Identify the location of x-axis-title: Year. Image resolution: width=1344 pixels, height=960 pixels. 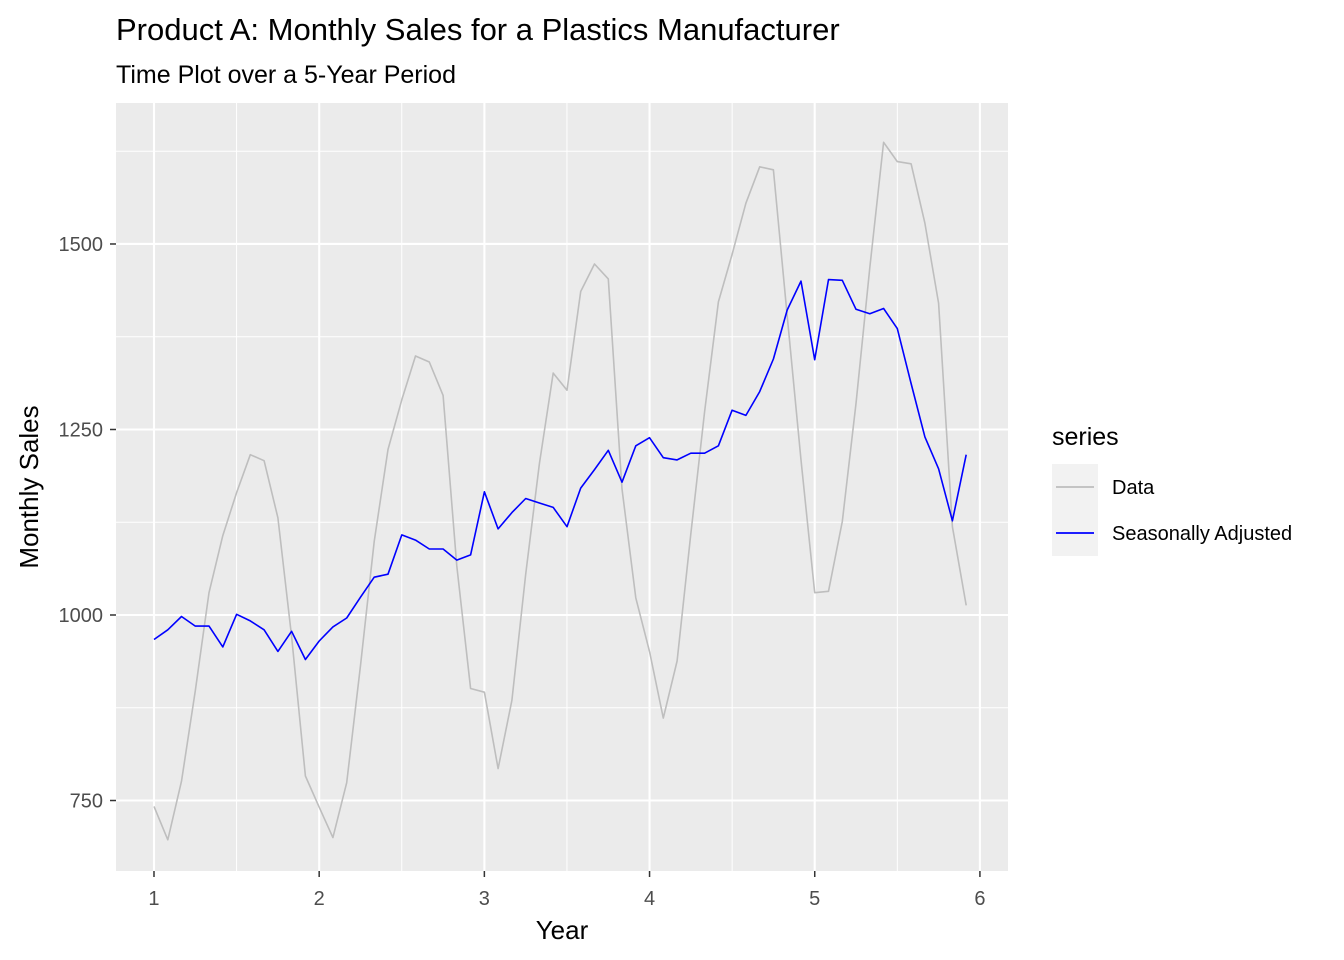
(562, 930).